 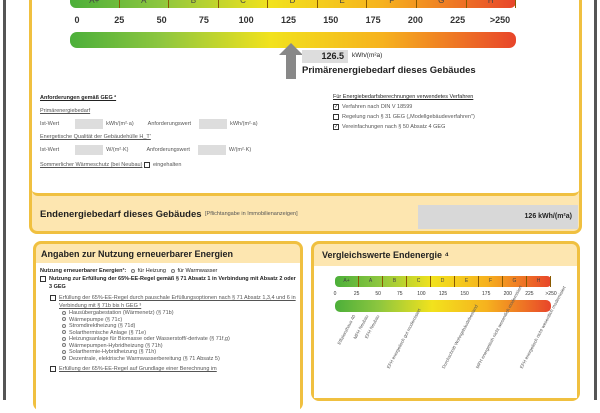 What do you see at coordinates (529, 294) in the screenshot?
I see `comparison-tick: 225` at bounding box center [529, 294].